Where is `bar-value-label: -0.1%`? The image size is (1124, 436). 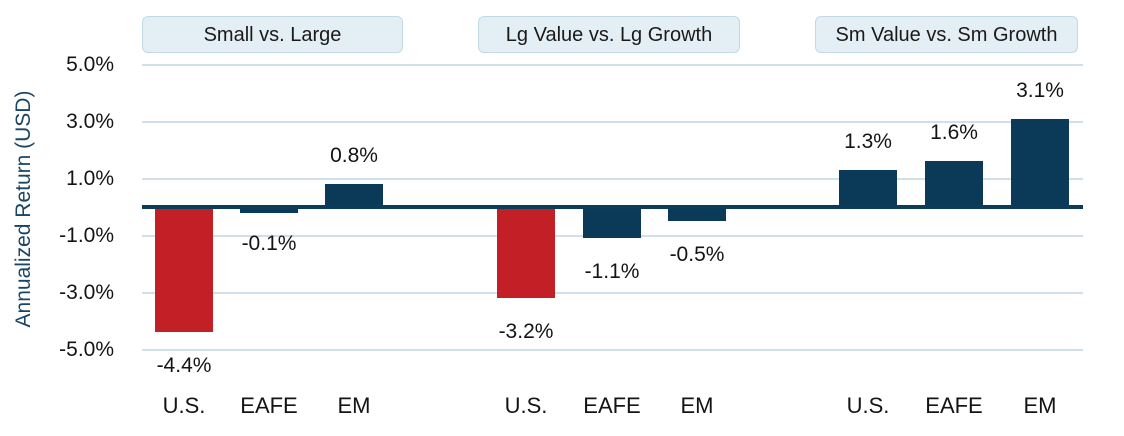
bar-value-label: -0.1% is located at coordinates (269, 243).